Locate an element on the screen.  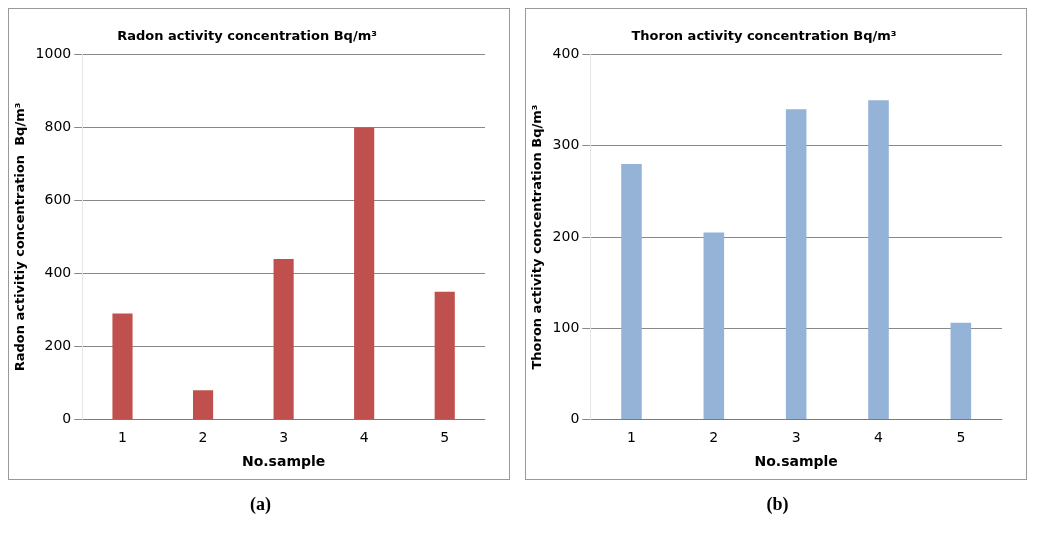
y-axis-title: Thoron activity concentration Bq/m³ is located at coordinates (537, 237).